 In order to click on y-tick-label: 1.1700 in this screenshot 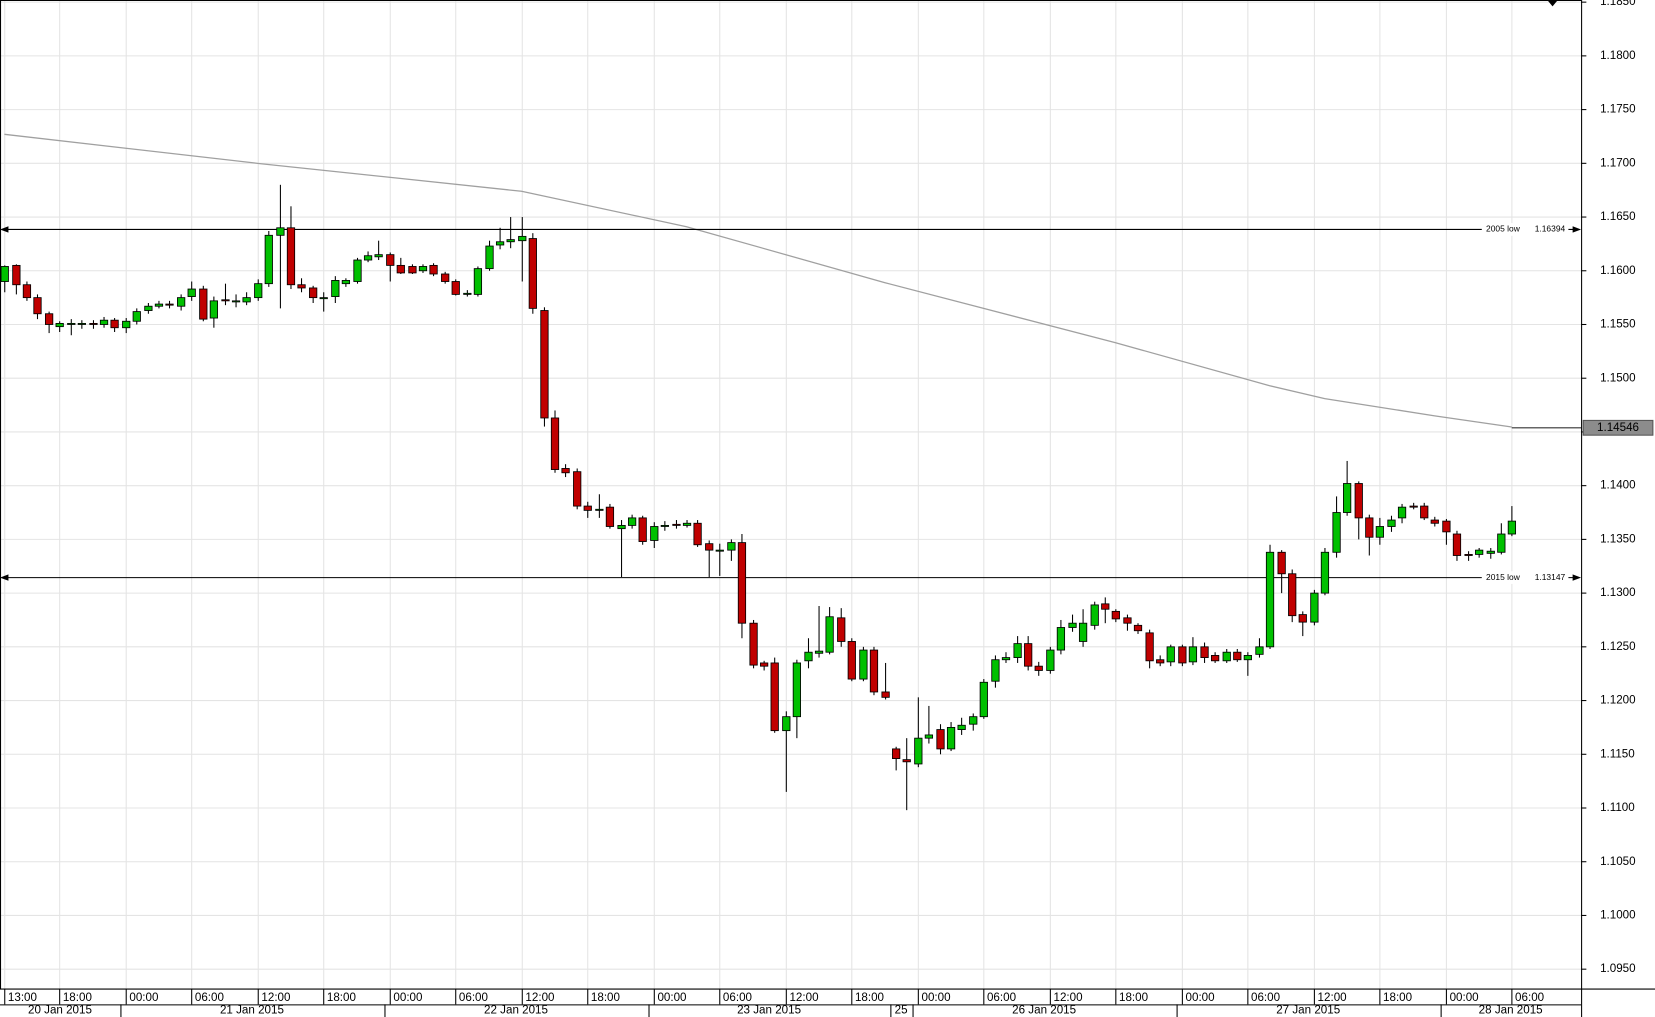, I will do `click(1618, 162)`.